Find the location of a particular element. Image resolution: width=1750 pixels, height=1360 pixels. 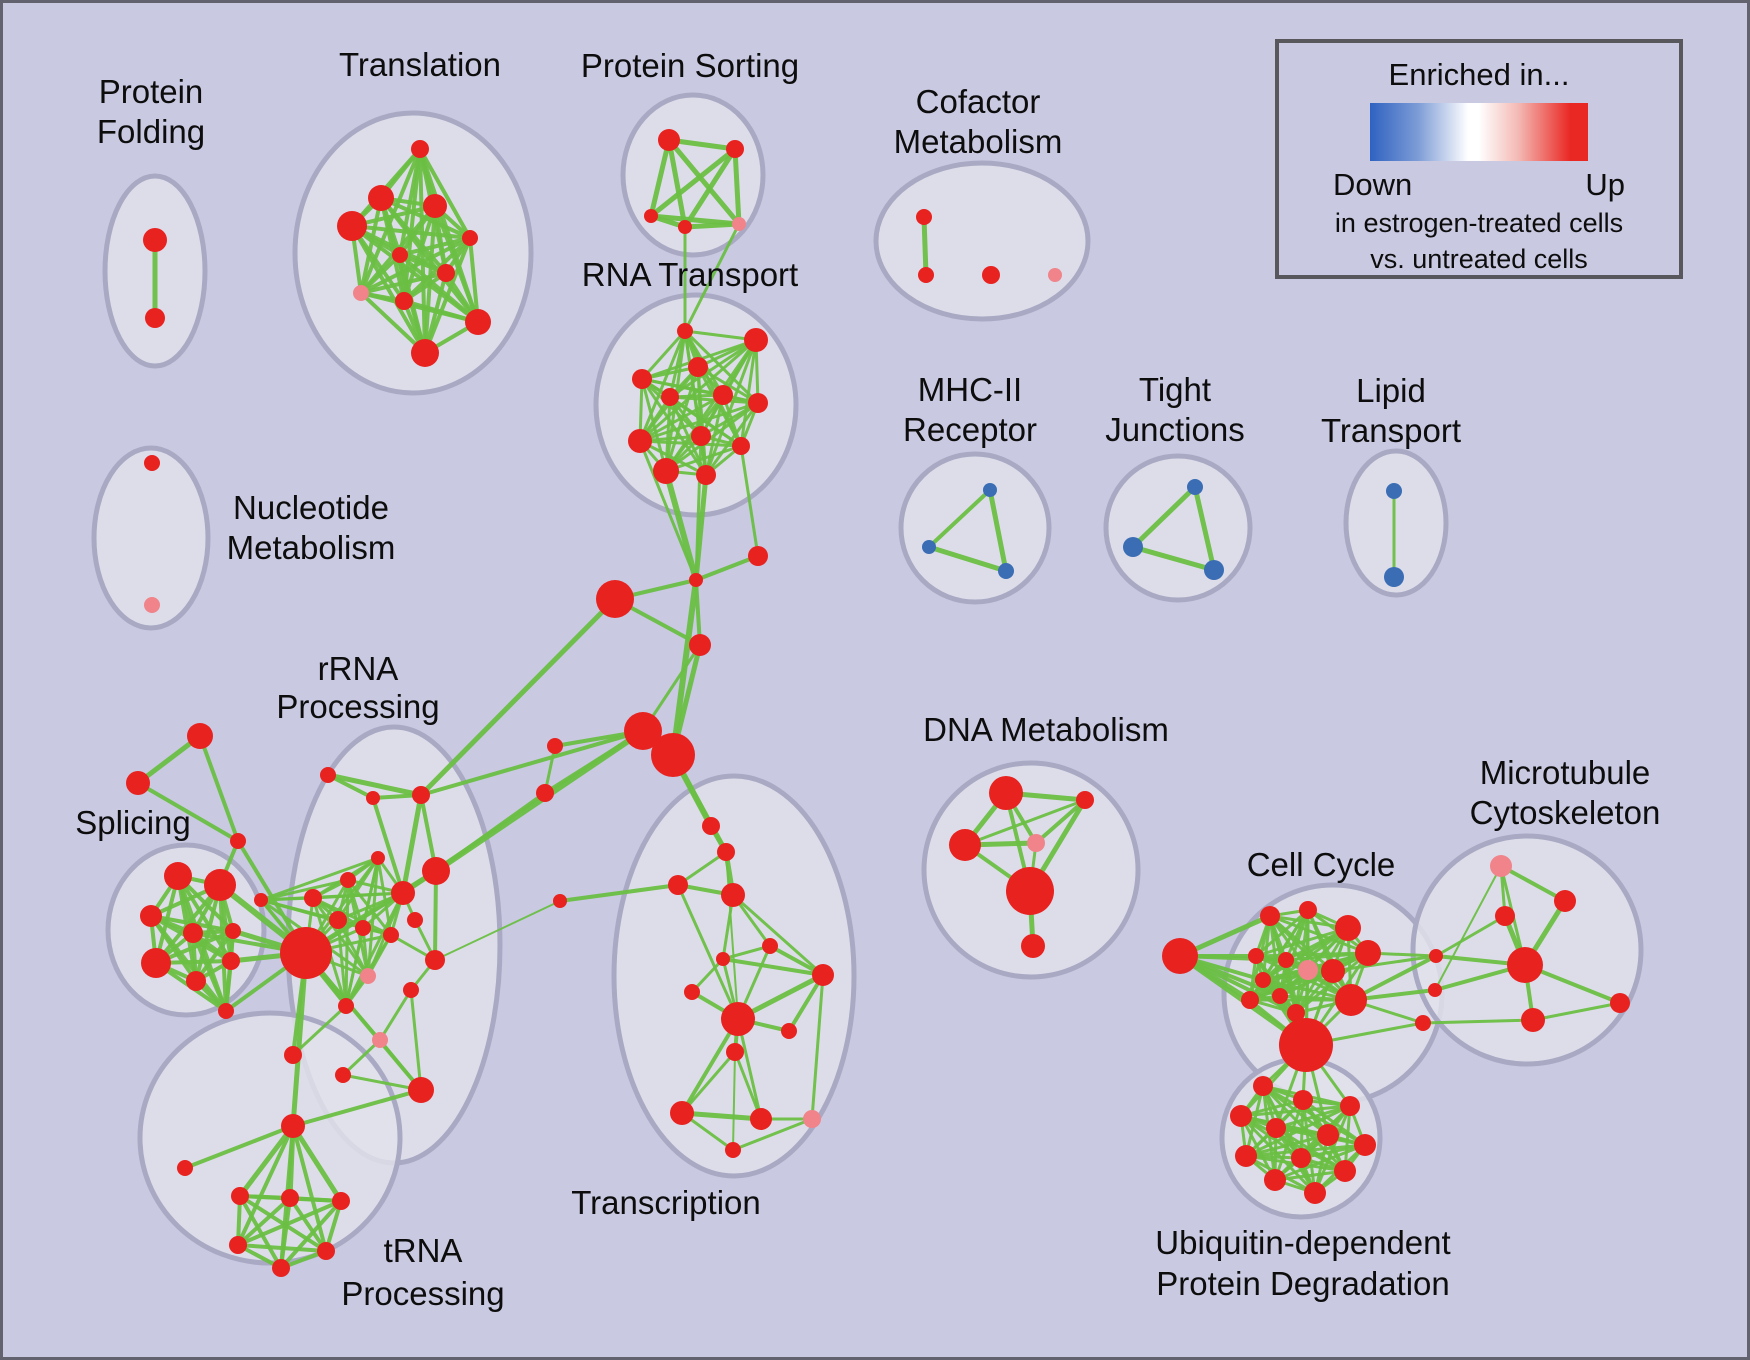

node-t1 is located at coordinates (420, 149).